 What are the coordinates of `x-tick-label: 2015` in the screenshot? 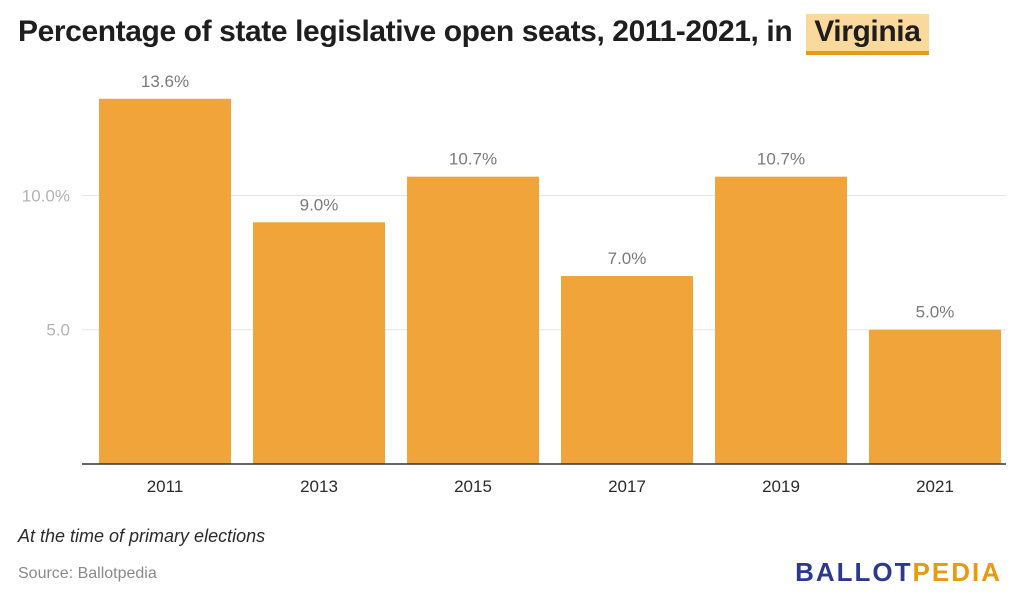 It's located at (473, 486).